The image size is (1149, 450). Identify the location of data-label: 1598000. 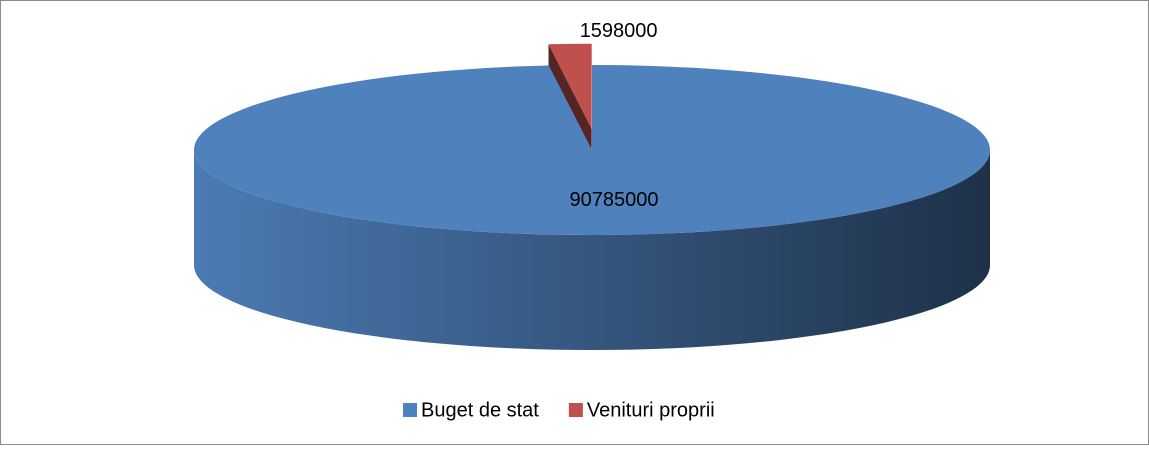
(619, 31).